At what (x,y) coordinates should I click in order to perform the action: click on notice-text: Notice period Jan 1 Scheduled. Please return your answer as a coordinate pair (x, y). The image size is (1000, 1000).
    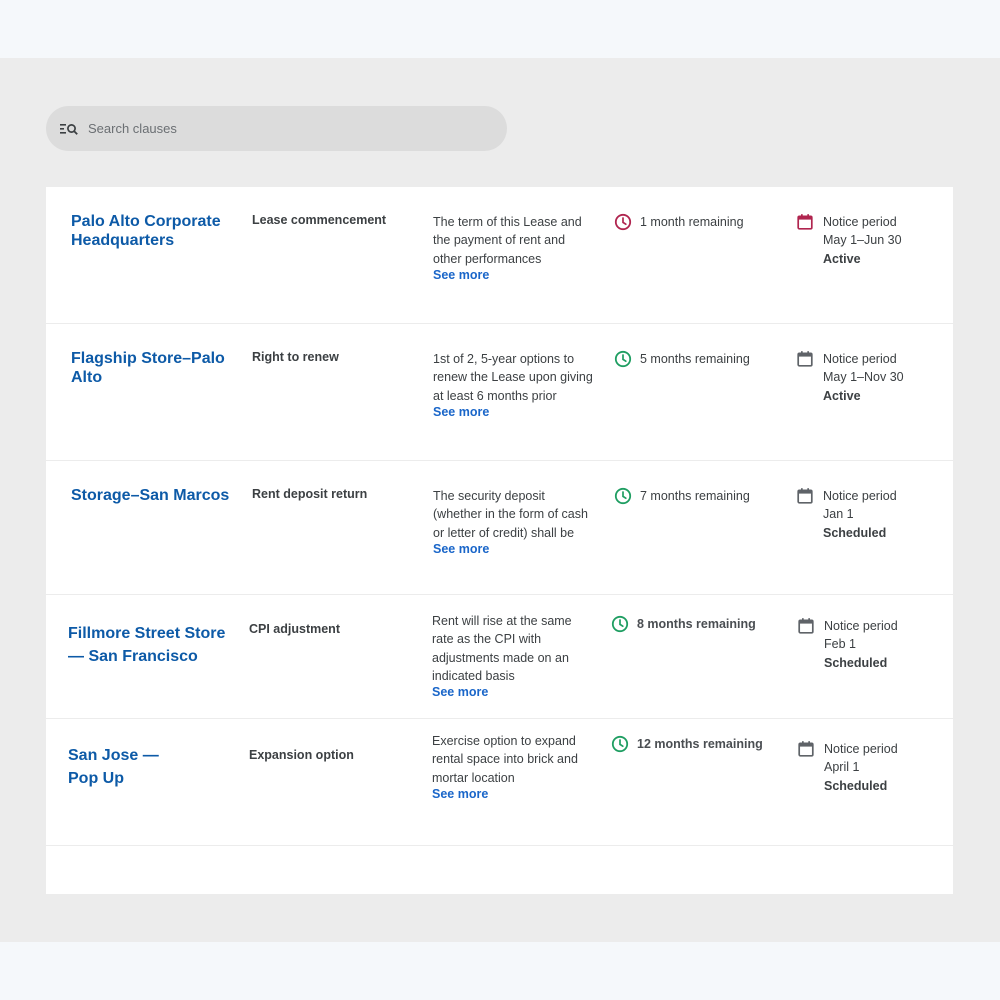
    Looking at the image, I should click on (860, 514).